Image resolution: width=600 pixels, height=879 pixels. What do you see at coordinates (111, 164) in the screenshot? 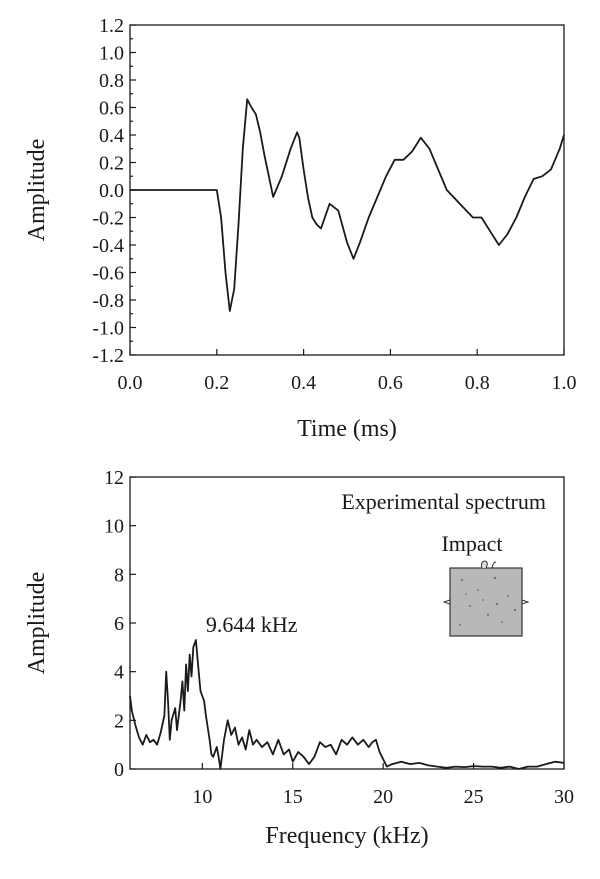
I see `y-tick-label: 0.2` at bounding box center [111, 164].